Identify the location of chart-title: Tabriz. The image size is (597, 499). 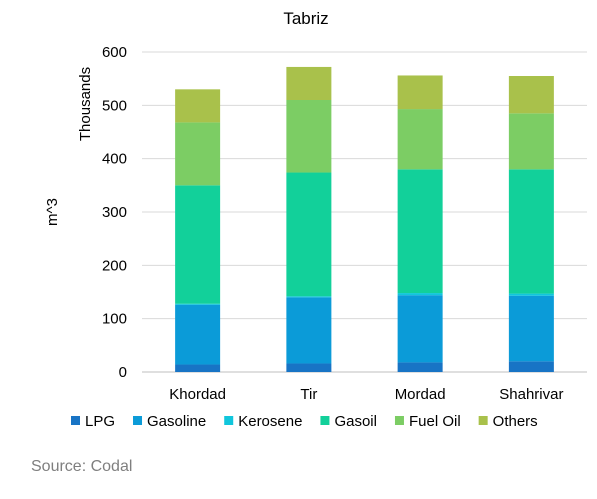
(305, 18).